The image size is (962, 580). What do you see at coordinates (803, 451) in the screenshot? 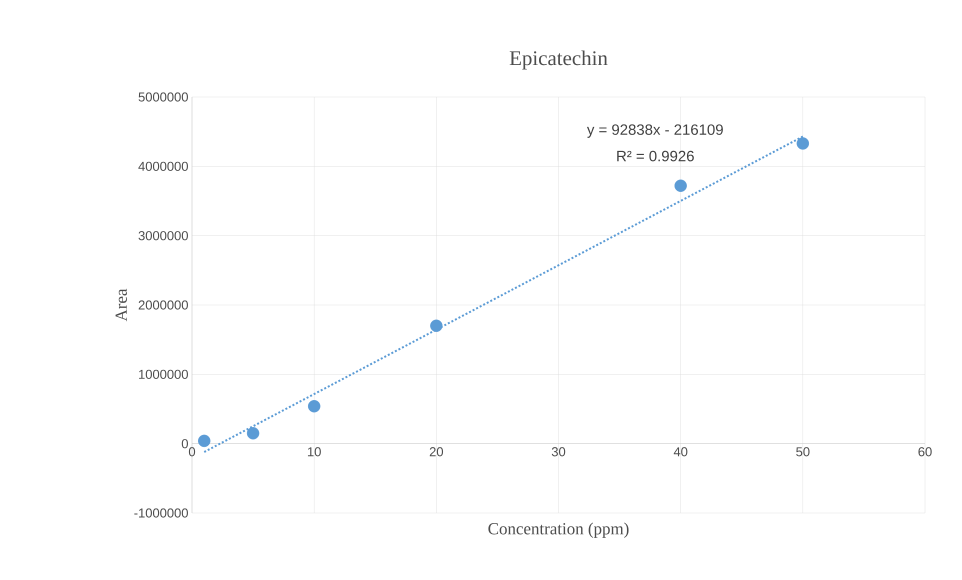
I see `x-tick-label: 50` at bounding box center [803, 451].